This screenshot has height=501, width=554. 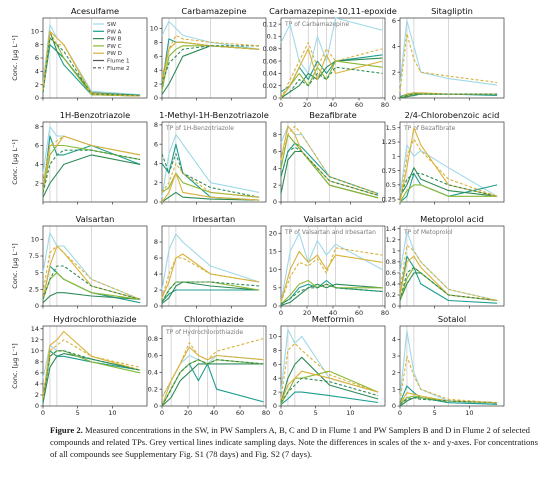 What do you see at coordinates (391, 240) in the screenshot?
I see `y-tick-label: 1.2` at bounding box center [391, 240].